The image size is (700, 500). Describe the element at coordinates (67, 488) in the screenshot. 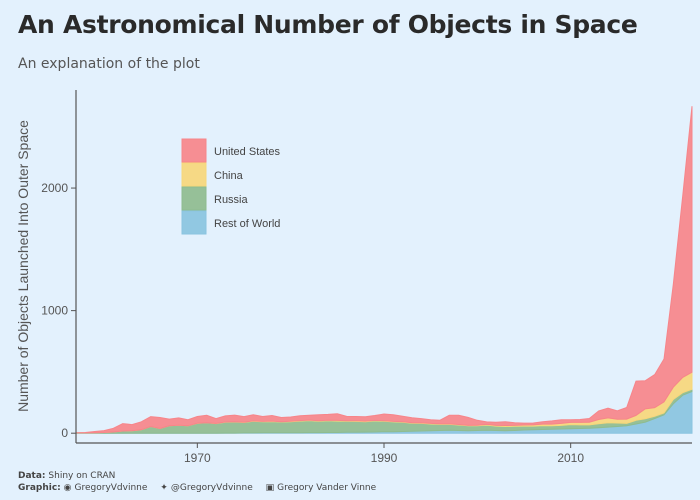

I see `github-icon: ◉` at that location.